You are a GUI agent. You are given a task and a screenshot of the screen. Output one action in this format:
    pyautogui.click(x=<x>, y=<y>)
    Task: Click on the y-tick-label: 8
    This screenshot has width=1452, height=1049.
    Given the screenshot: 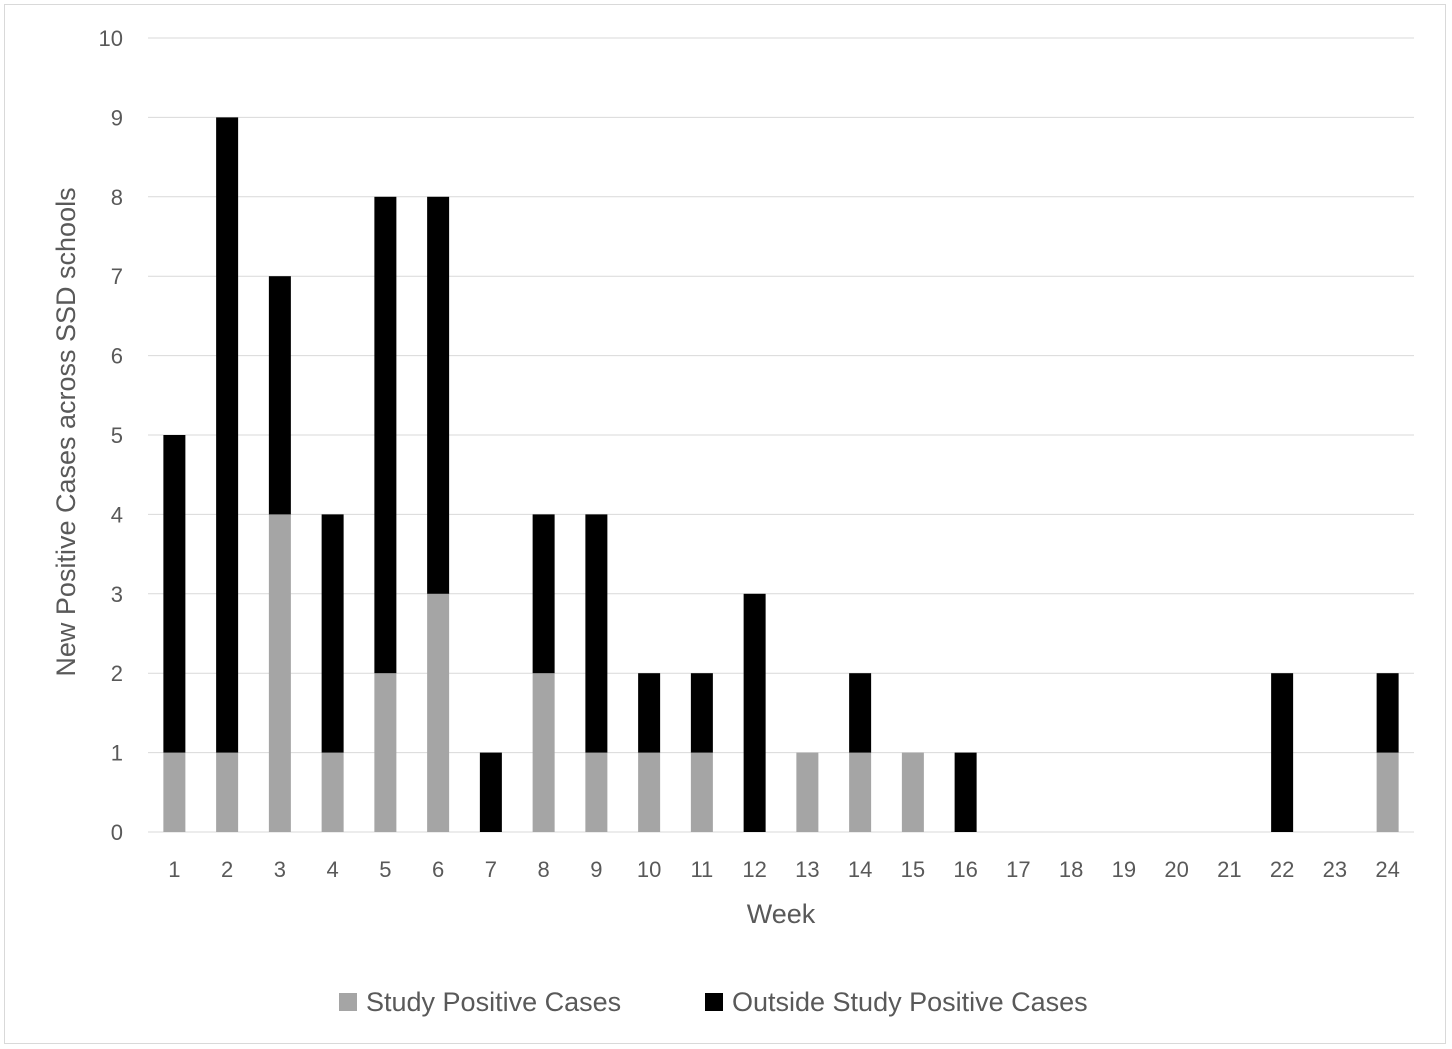 What is the action you would take?
    pyautogui.click(x=117, y=197)
    